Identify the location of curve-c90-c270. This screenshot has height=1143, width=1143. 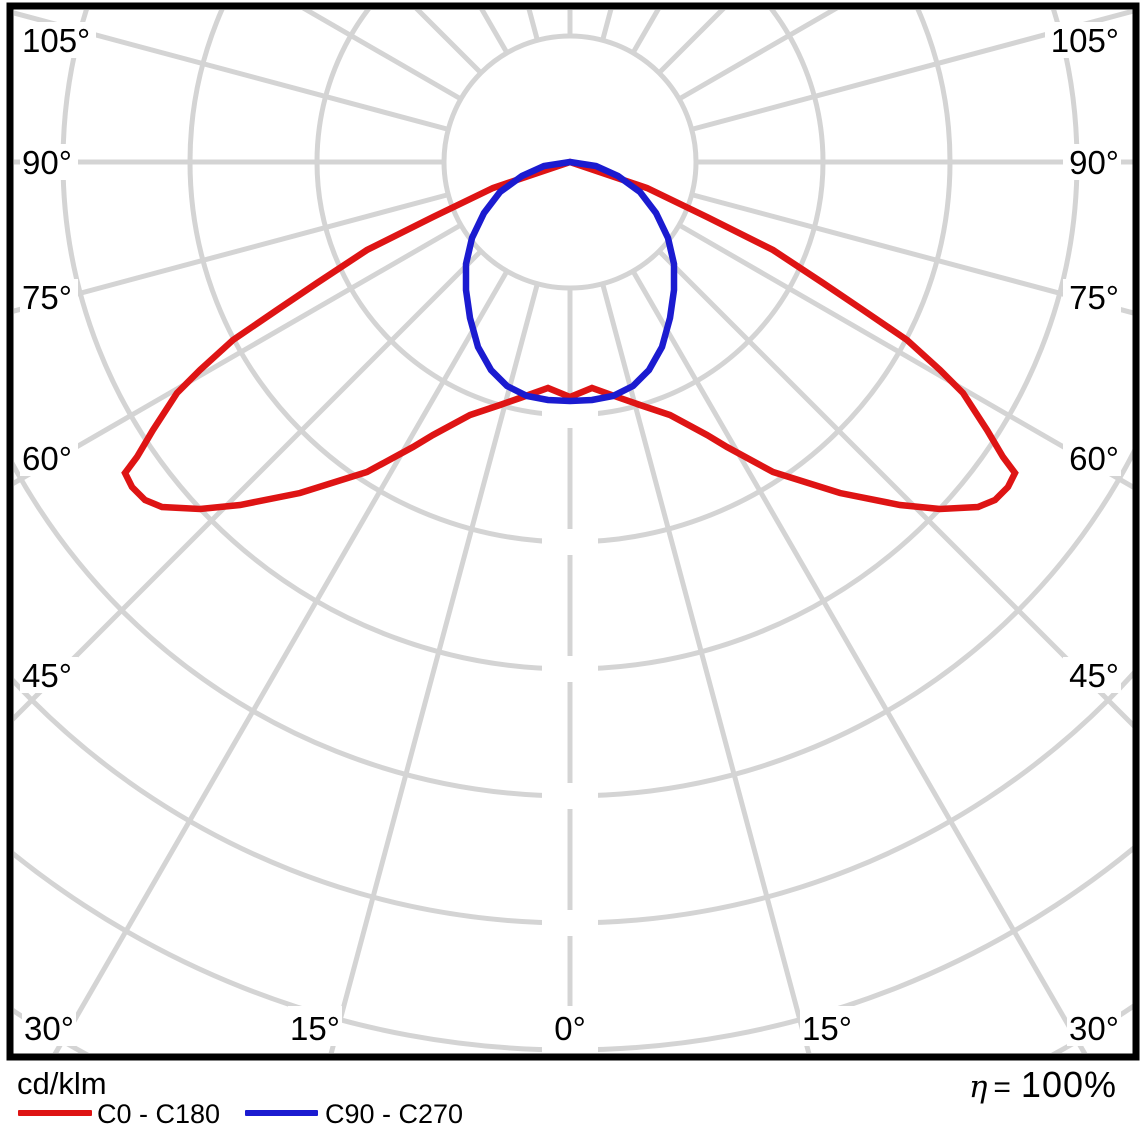
(570, 281).